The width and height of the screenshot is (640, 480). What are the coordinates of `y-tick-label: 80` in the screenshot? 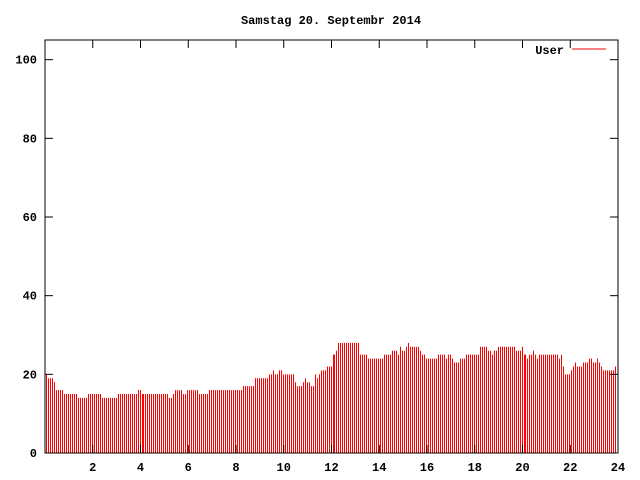 It's located at (30, 139).